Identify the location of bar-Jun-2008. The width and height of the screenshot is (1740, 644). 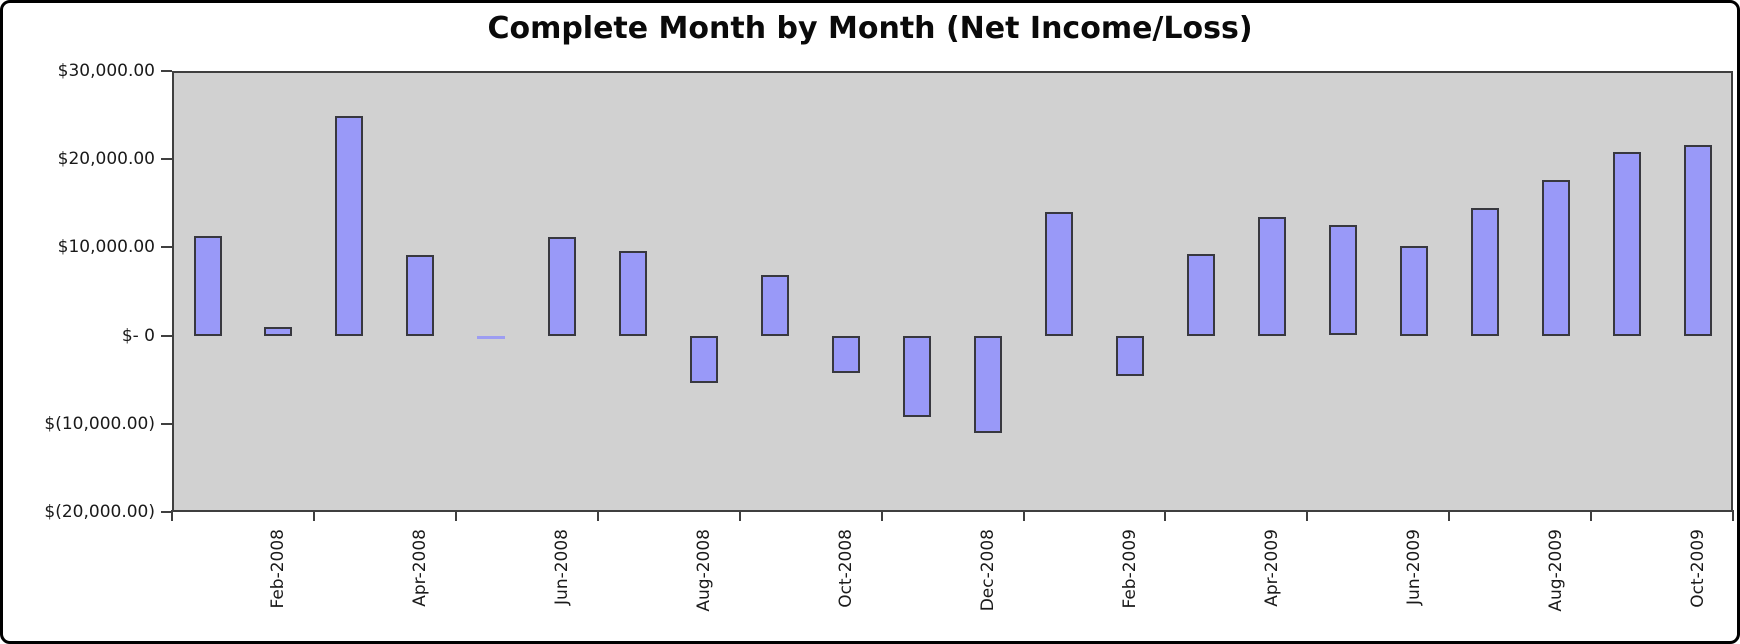
(562, 286).